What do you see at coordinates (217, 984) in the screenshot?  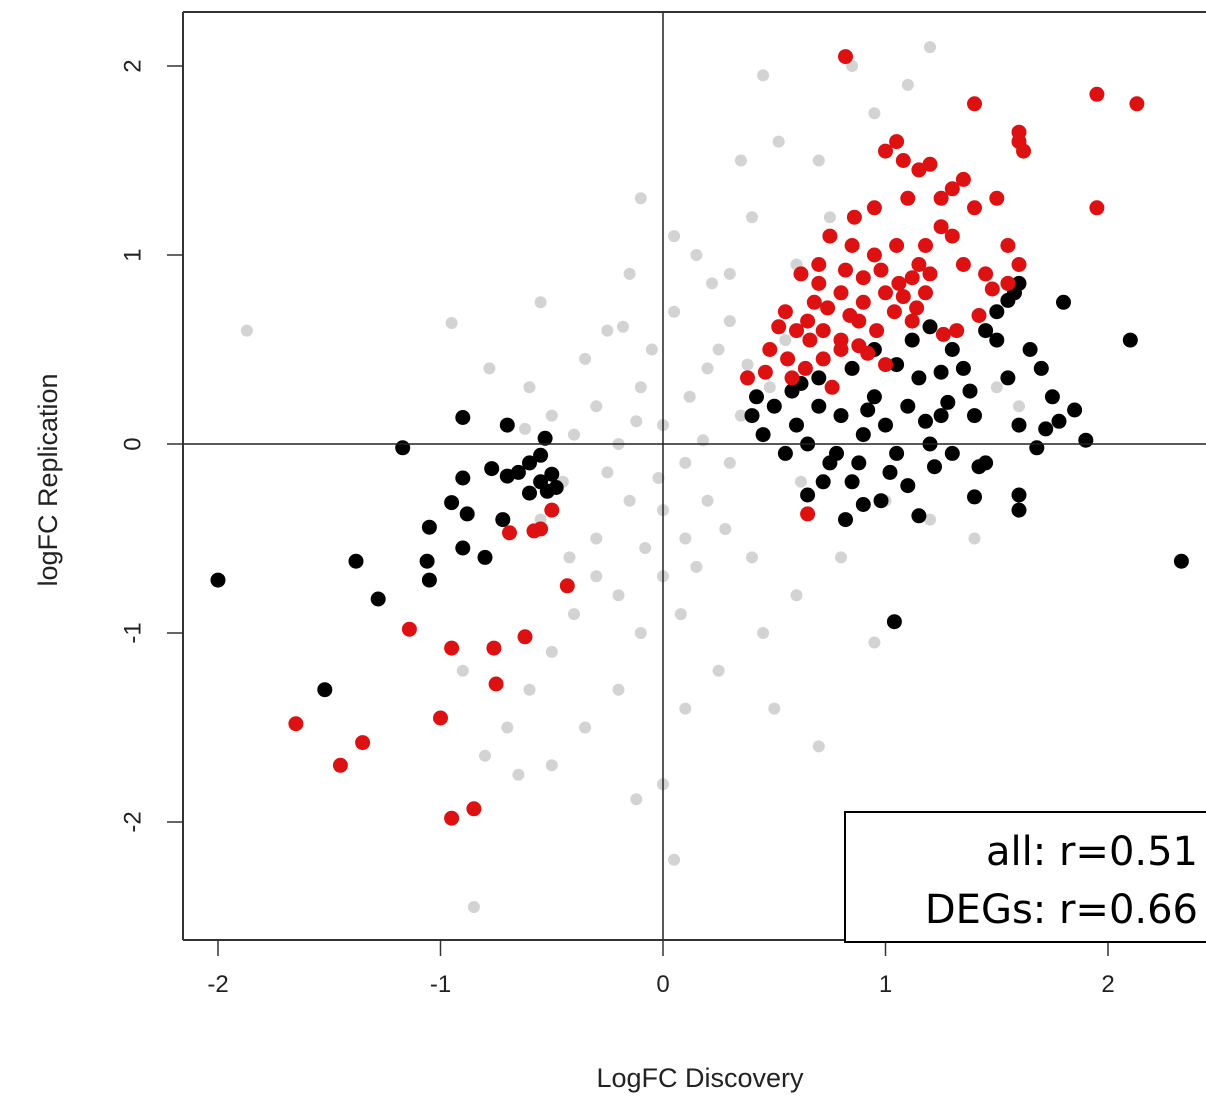 I see `x-tick-label: -2` at bounding box center [217, 984].